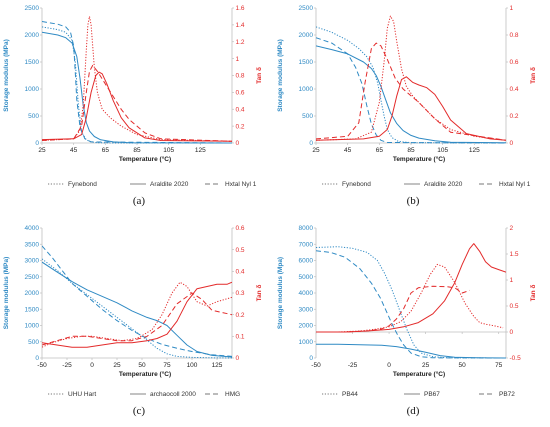 Image resolution: width=550 pixels, height=427 pixels. Describe the element at coordinates (240, 272) in the screenshot. I see `y2-tick-label: 0.4` at that location.